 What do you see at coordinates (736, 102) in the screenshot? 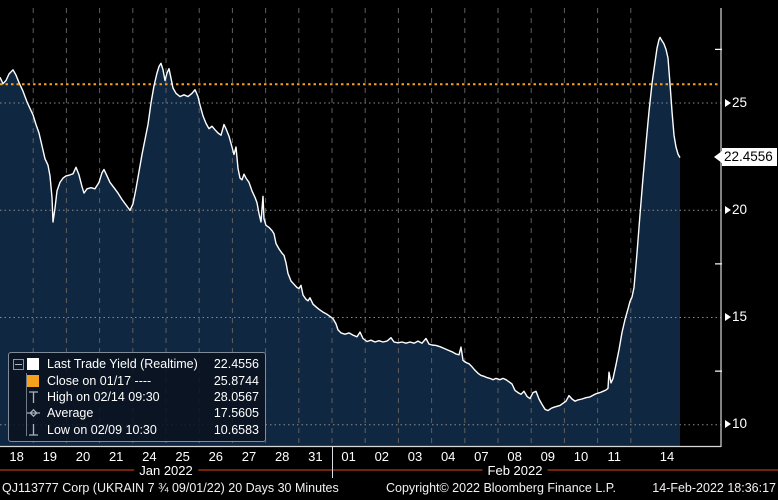
I see `y-tick-label-25: 25` at bounding box center [736, 102].